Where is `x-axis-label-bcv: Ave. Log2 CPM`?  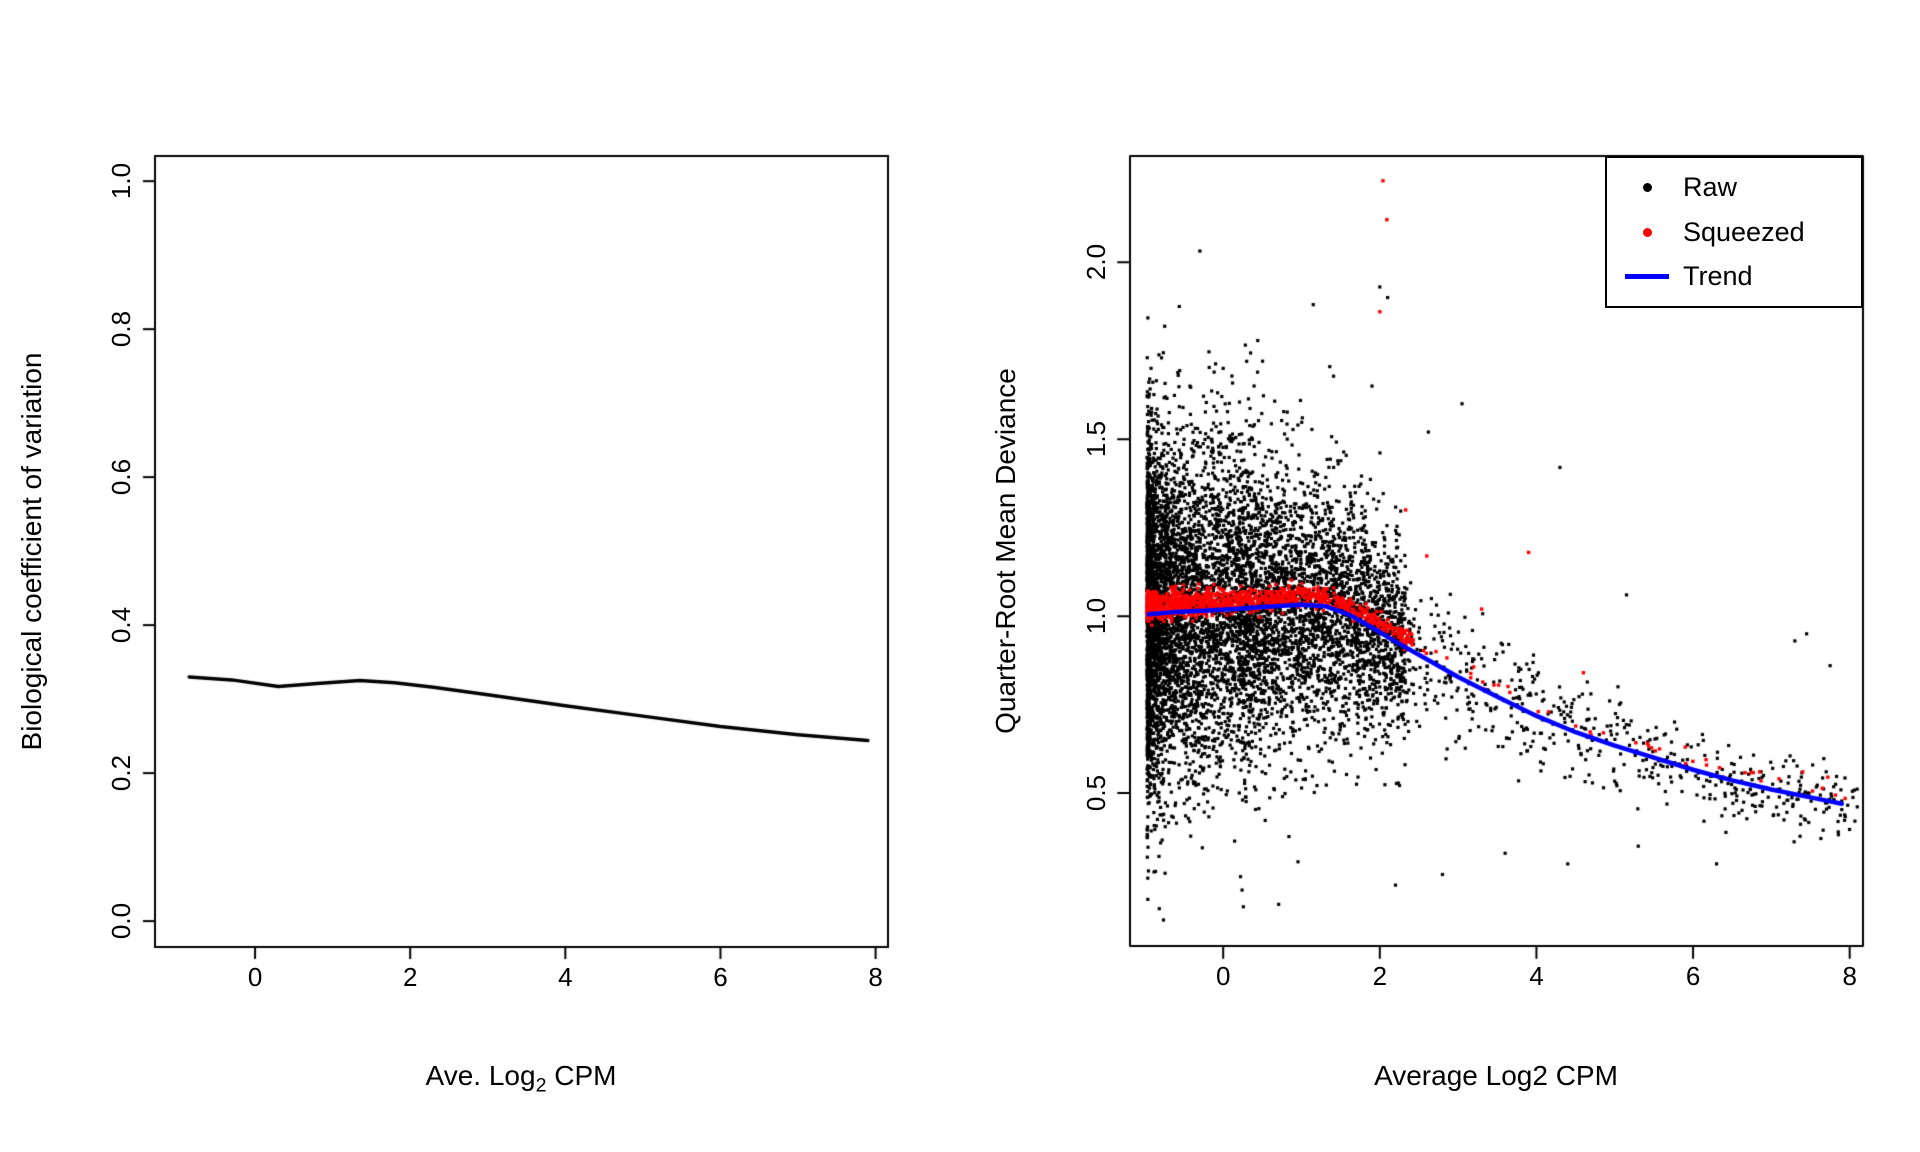
x-axis-label-bcv: Ave. Log2 CPM is located at coordinates (521, 1081).